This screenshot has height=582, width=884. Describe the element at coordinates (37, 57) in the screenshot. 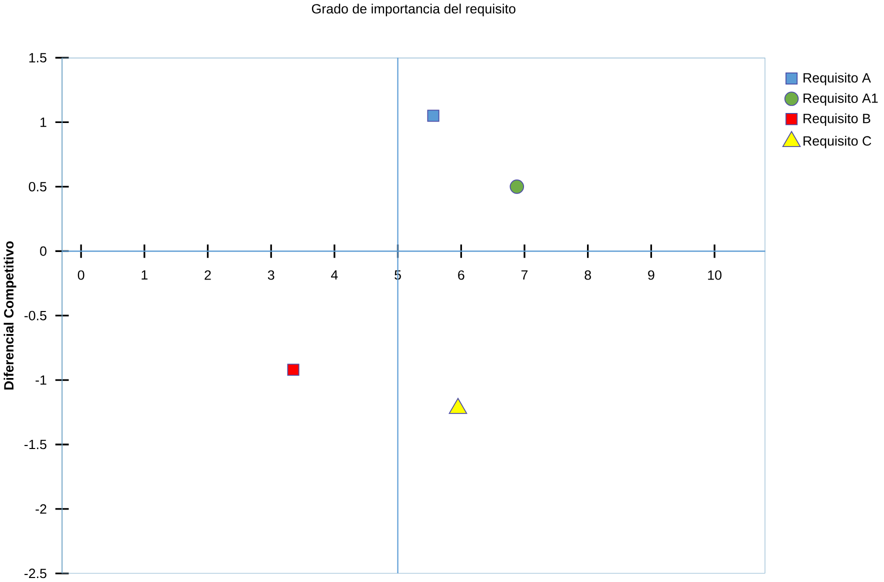

I see `y-tick-label: 1.5` at that location.